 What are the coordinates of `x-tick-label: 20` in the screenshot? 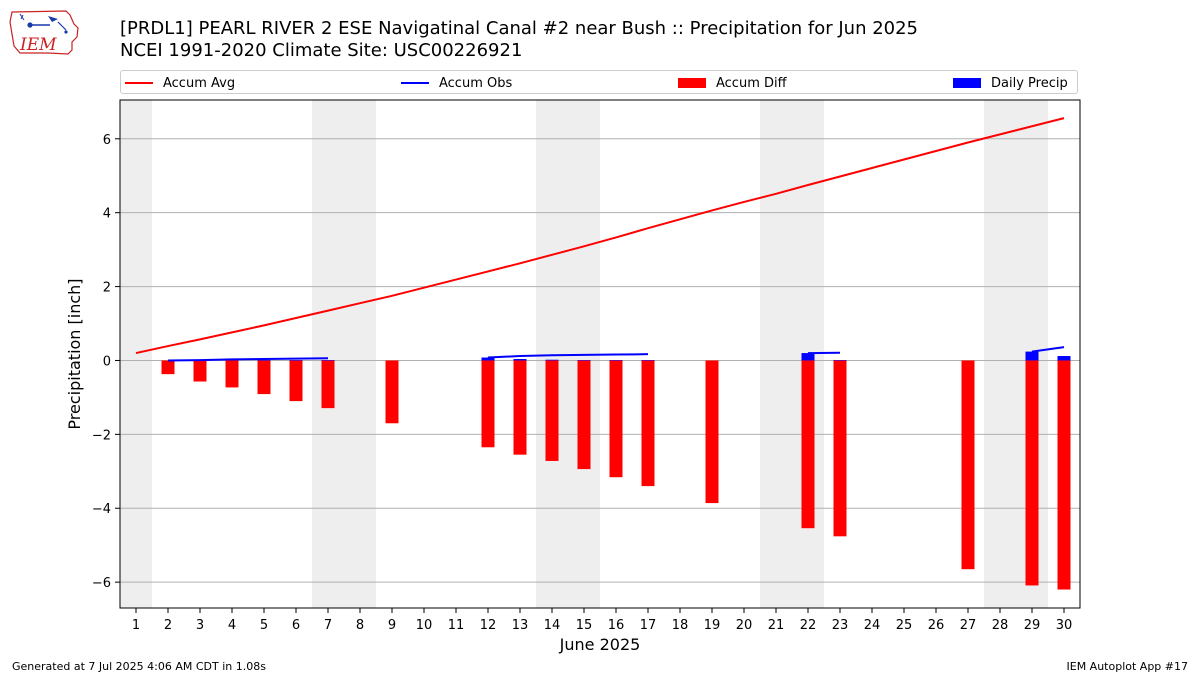 It's located at (744, 625).